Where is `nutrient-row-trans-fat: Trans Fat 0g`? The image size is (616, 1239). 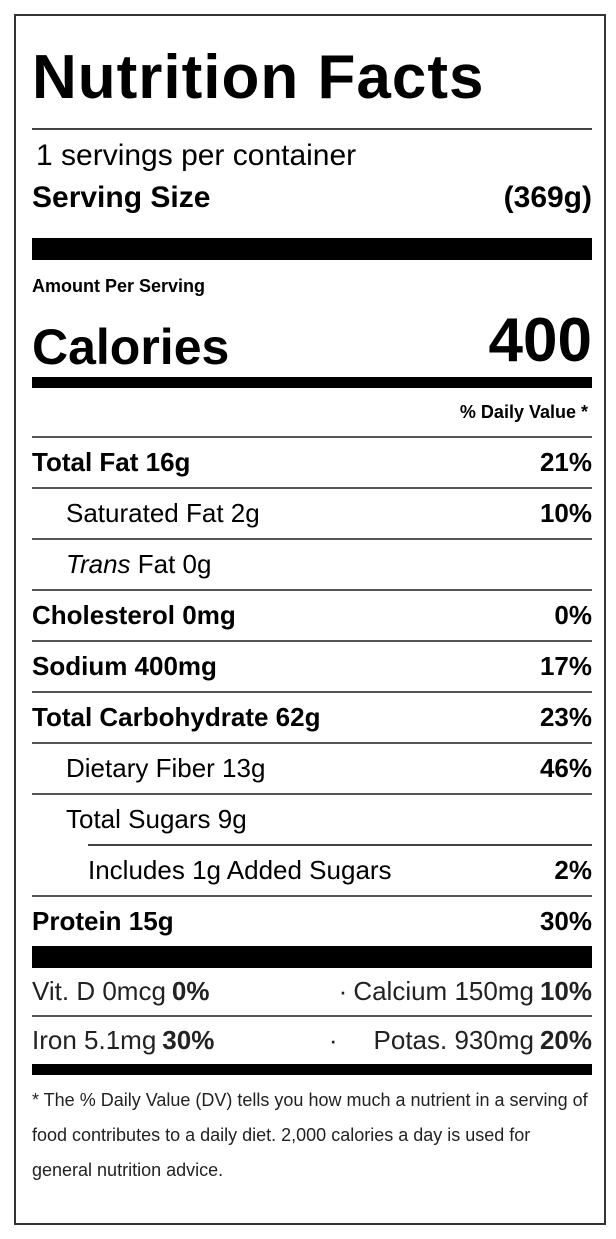 nutrient-row-trans-fat: Trans Fat 0g is located at coordinates (312, 565).